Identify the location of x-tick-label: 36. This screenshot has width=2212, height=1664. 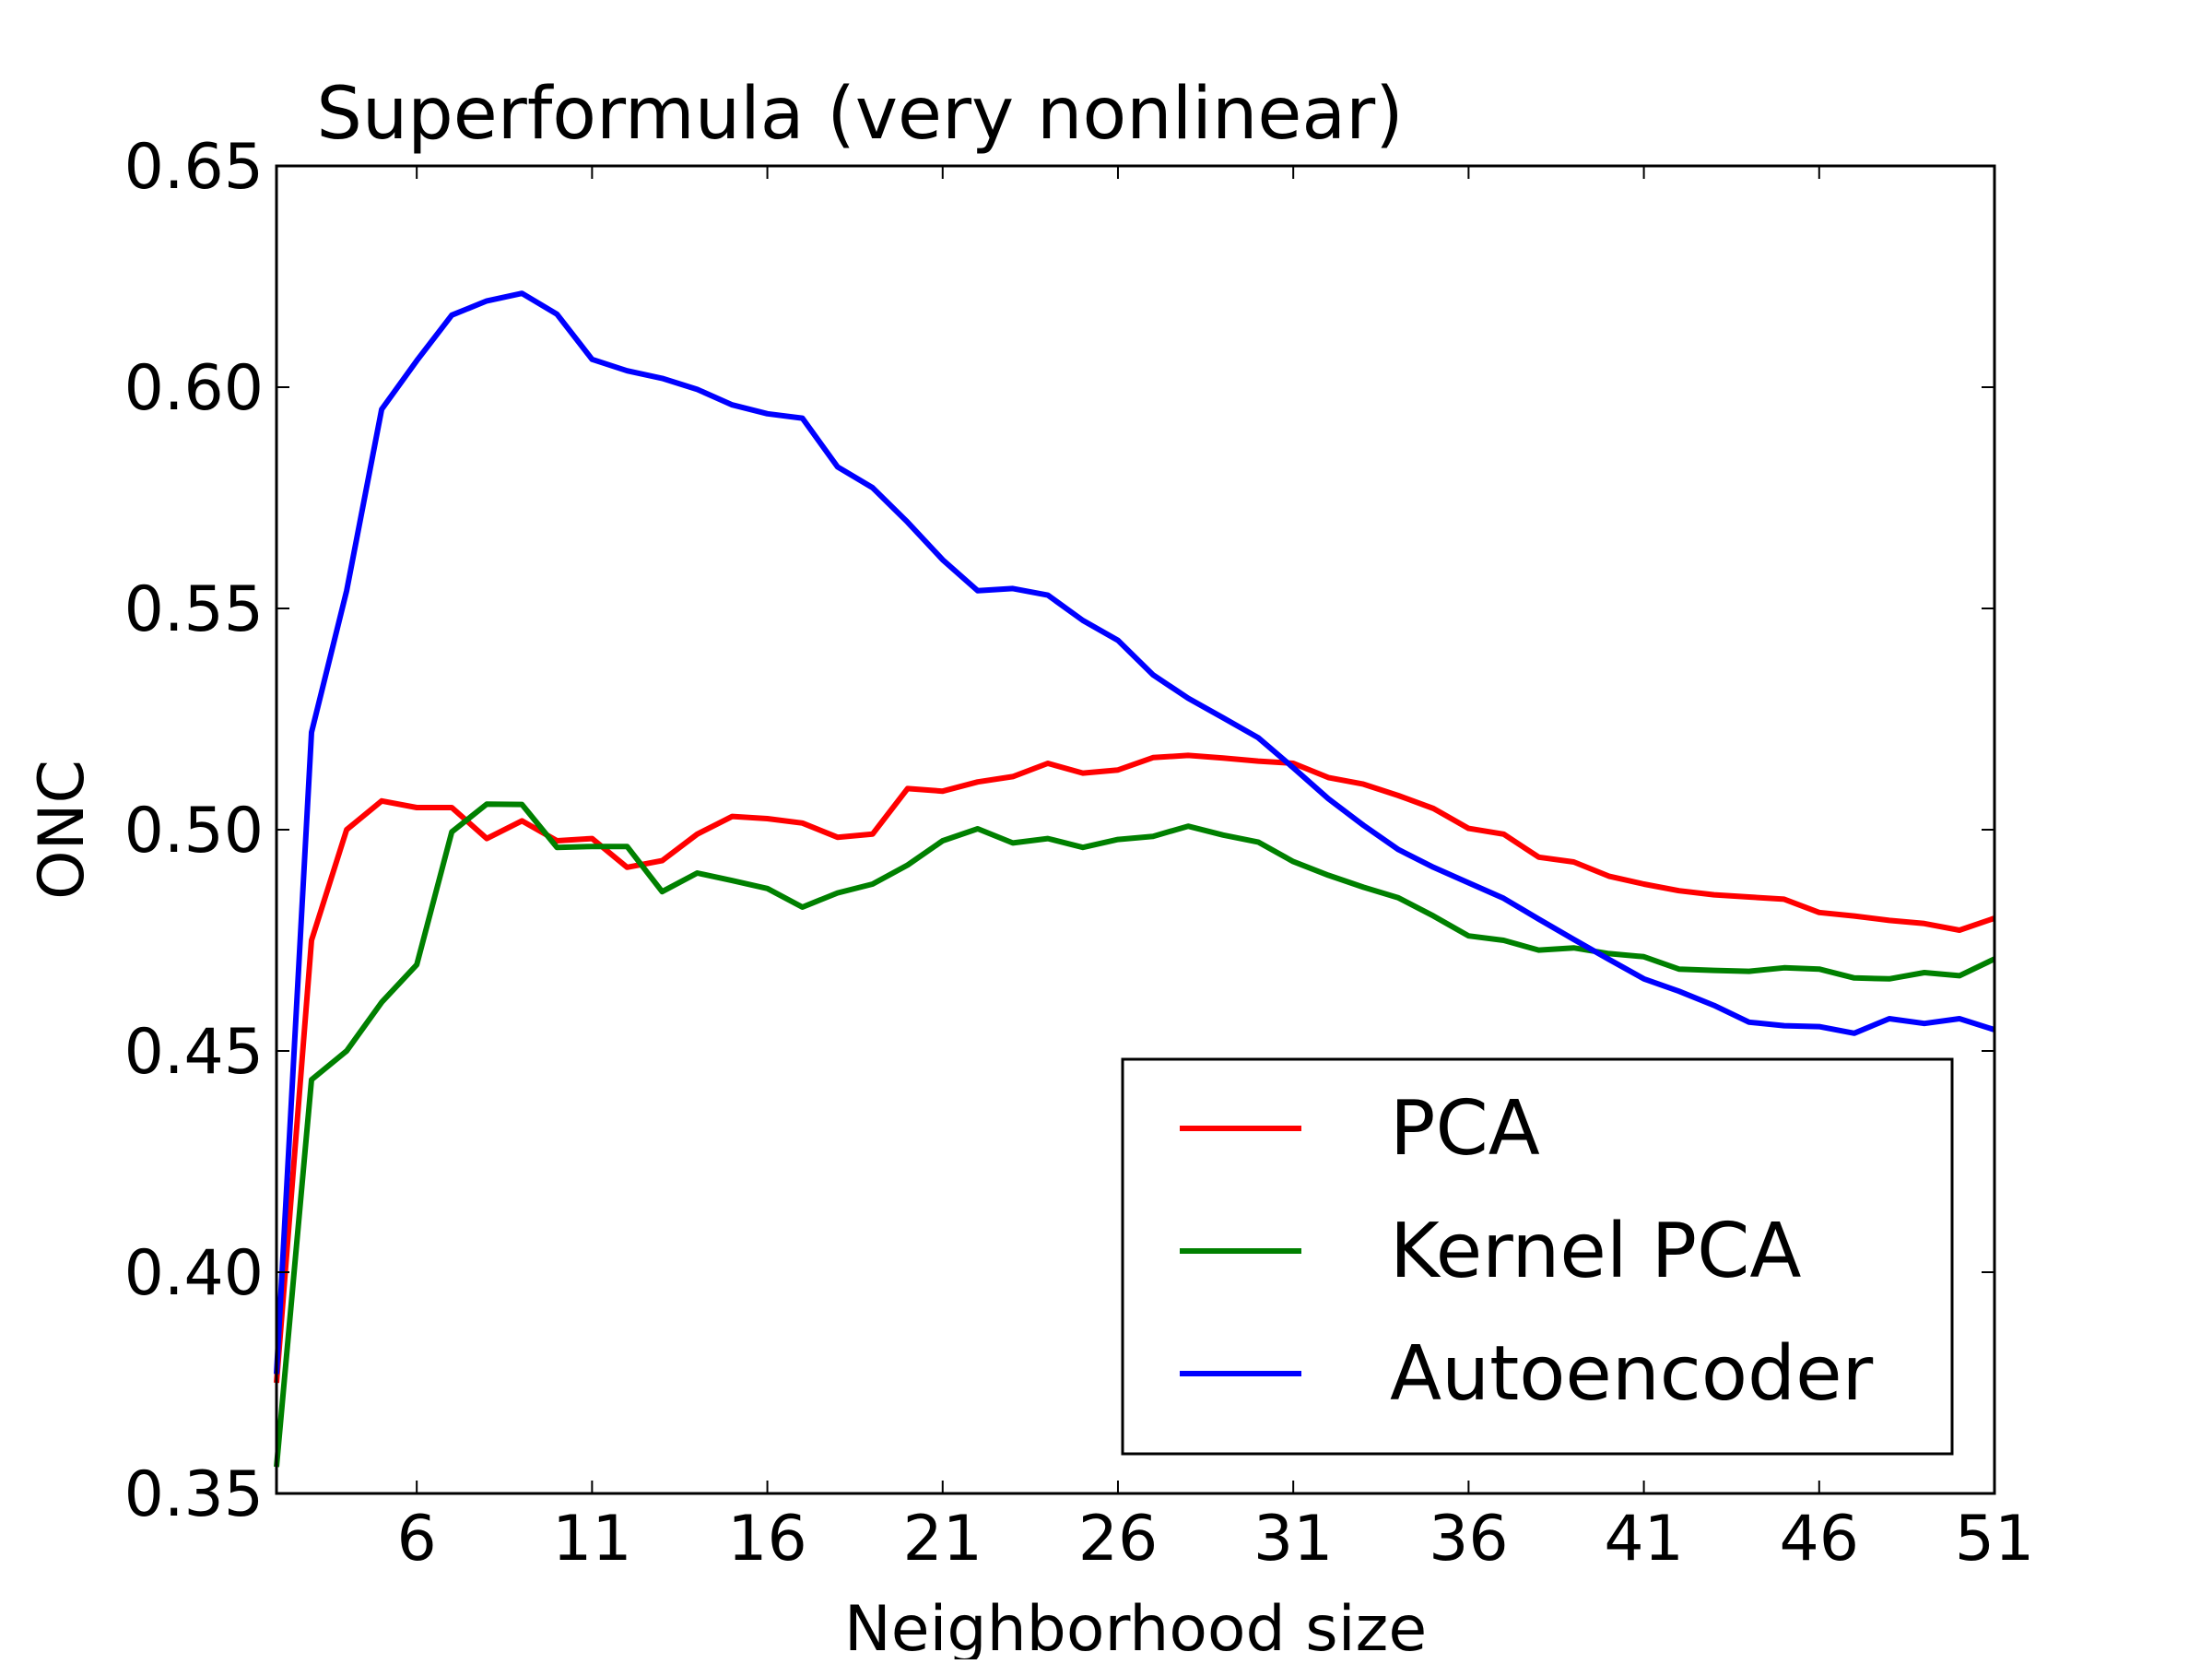
(1469, 1539).